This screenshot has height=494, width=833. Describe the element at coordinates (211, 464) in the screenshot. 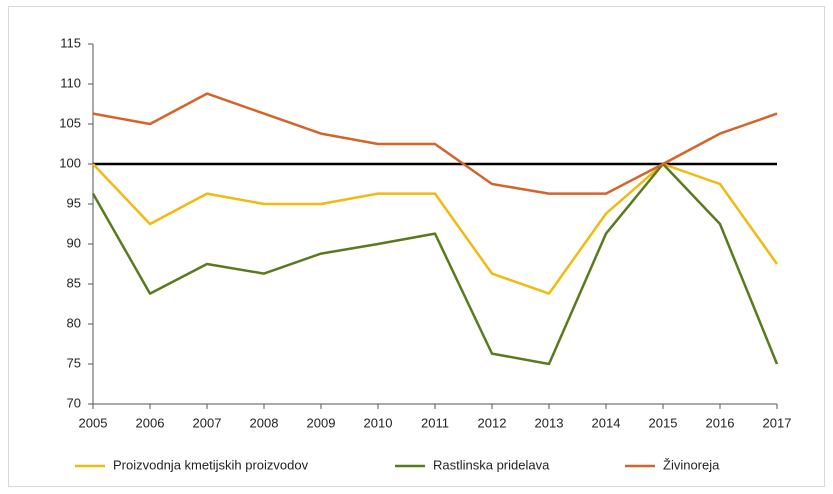

I see `legend-label: Proizvodnja kmetijskih proizvodov` at that location.